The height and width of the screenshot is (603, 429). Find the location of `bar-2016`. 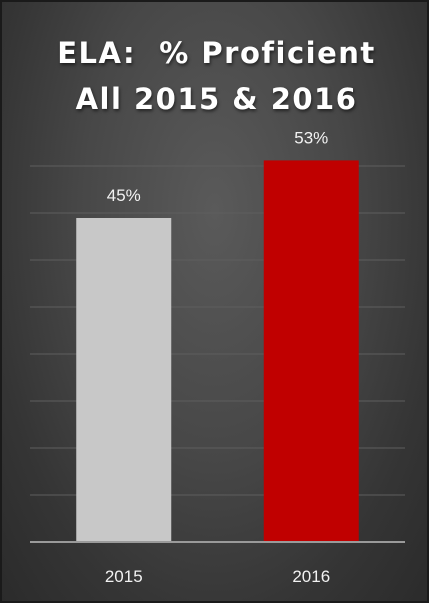

bar-2016 is located at coordinates (311, 351).